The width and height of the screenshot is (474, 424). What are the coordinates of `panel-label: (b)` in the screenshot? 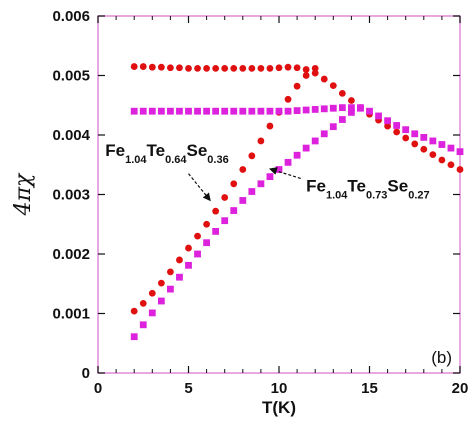 It's located at (441, 357).